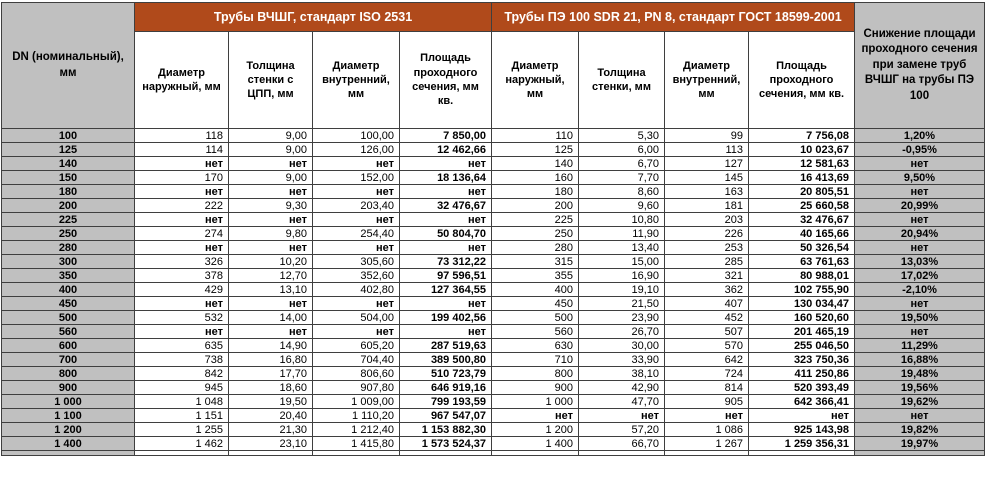 The width and height of the screenshot is (985, 482). Describe the element at coordinates (68, 219) in the screenshot. I see `dn-cell: 225` at that location.